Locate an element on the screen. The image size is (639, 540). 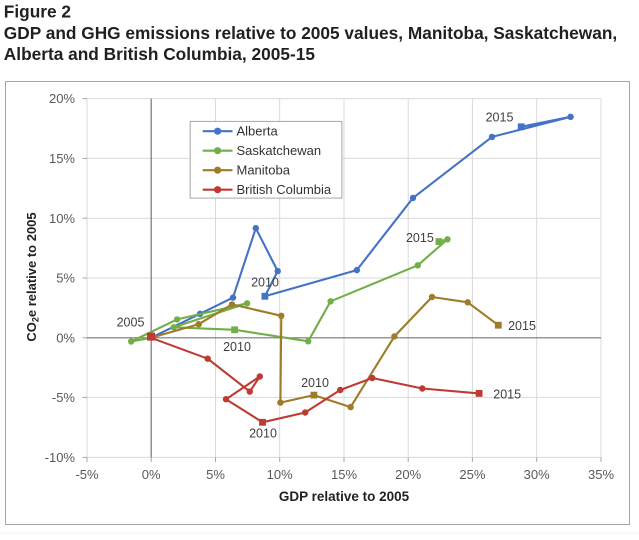
svg-text: -10% is located at coordinates (60, 457).